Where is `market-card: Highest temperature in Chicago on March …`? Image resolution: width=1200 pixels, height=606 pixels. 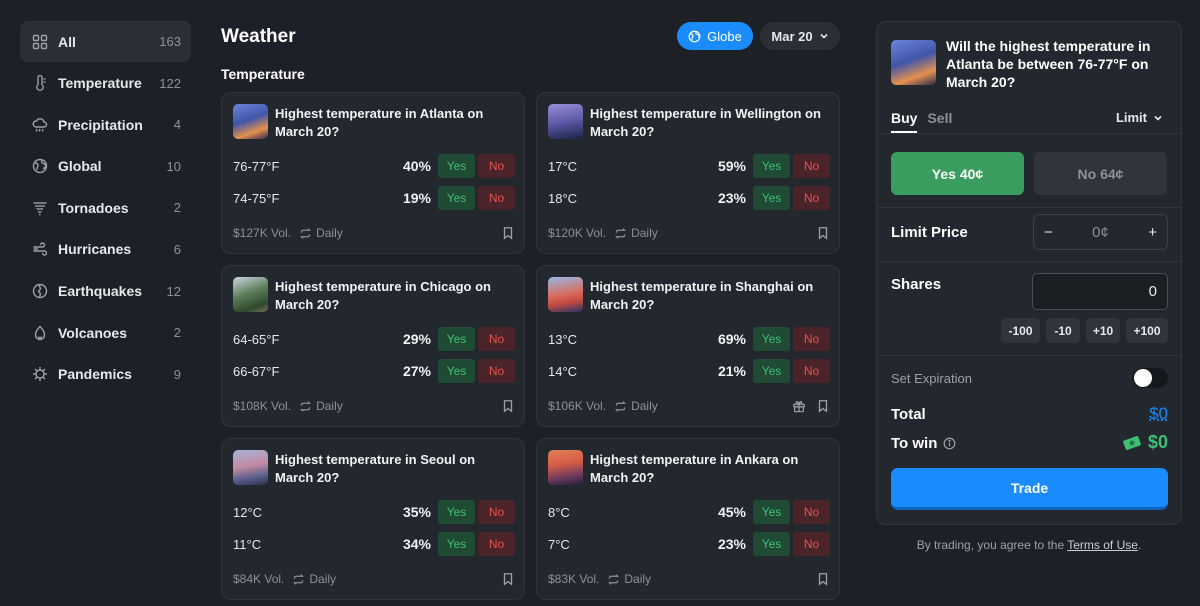
market-card: Highest temperature in Chicago on March … is located at coordinates (373, 346).